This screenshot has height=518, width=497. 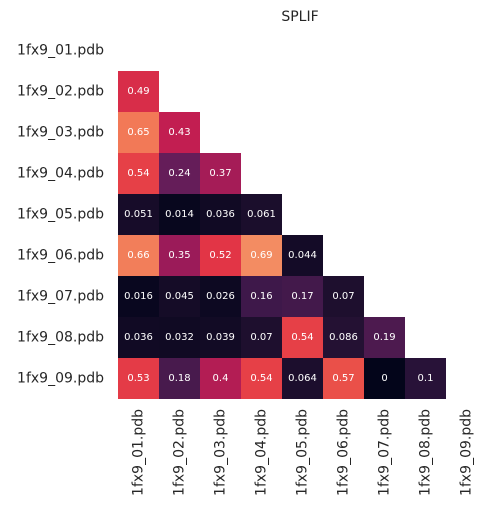 I want to click on cell-value-label: 0.69, so click(x=261, y=255).